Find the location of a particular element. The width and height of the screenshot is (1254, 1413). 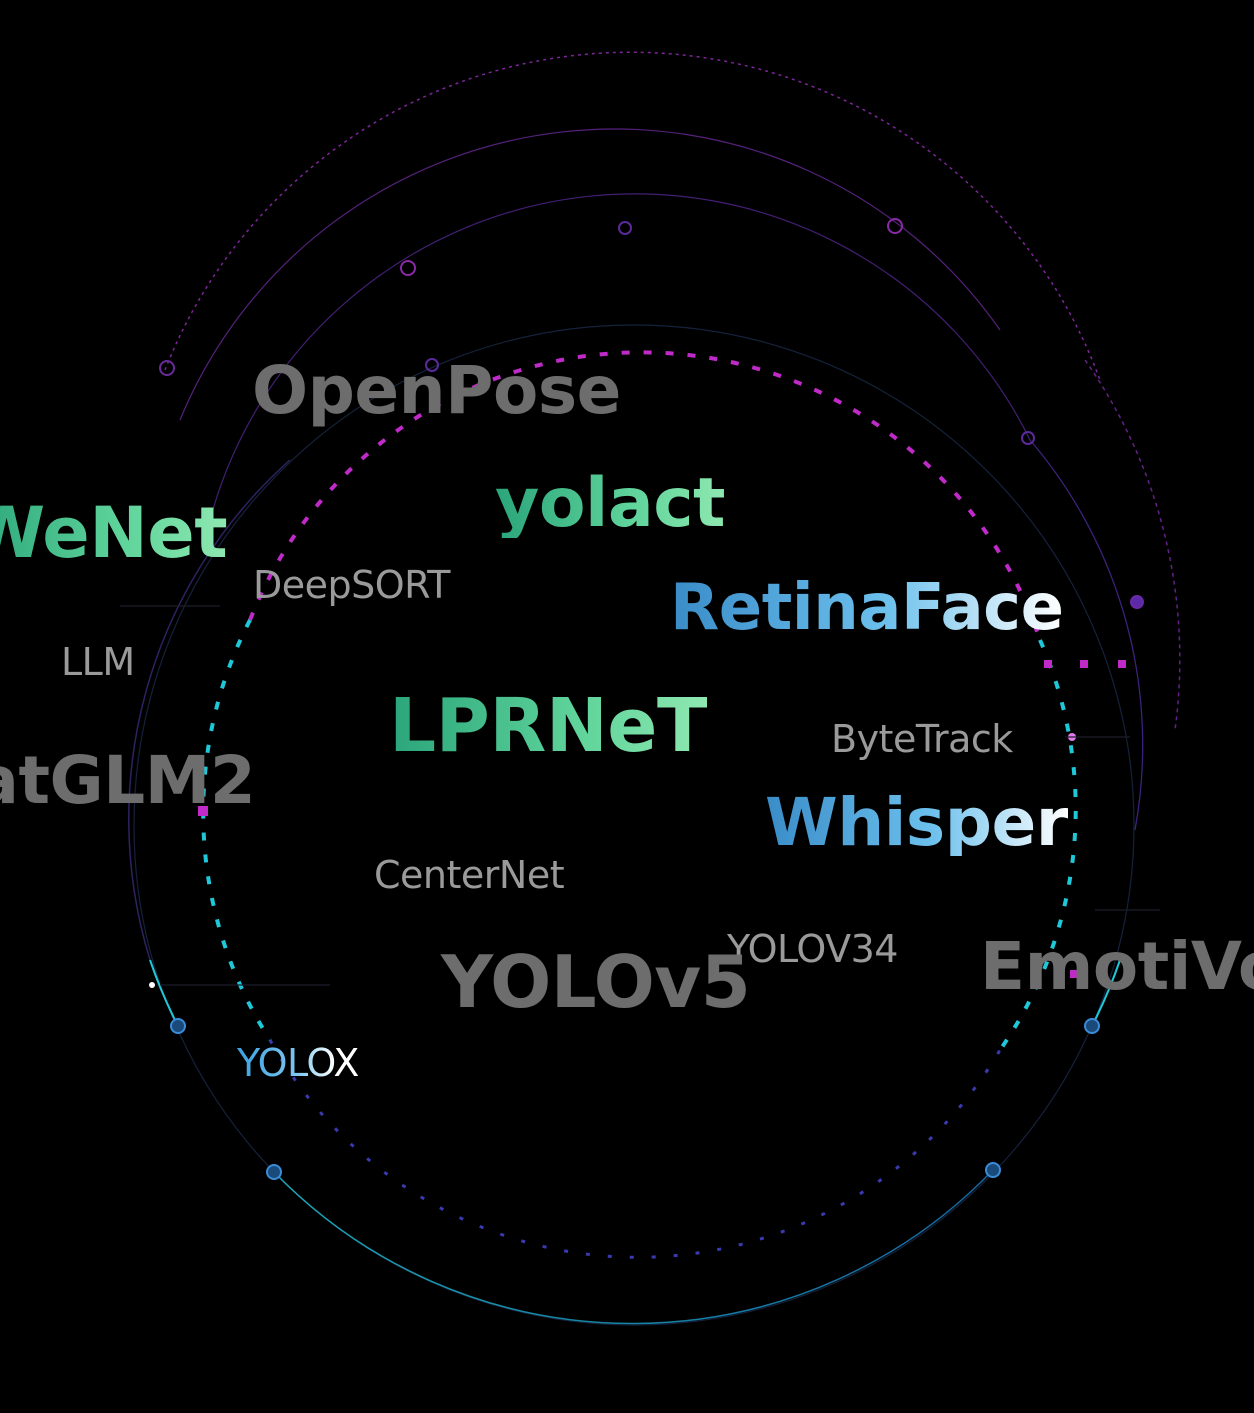

right-inner-arc is located at coordinates (1086, 635).